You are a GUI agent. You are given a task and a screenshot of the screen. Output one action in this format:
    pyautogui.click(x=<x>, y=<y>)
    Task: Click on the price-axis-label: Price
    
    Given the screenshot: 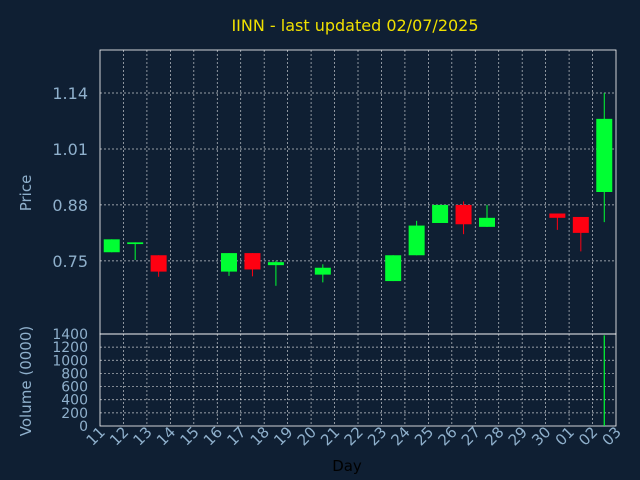 What is the action you would take?
    pyautogui.click(x=26, y=193)
    